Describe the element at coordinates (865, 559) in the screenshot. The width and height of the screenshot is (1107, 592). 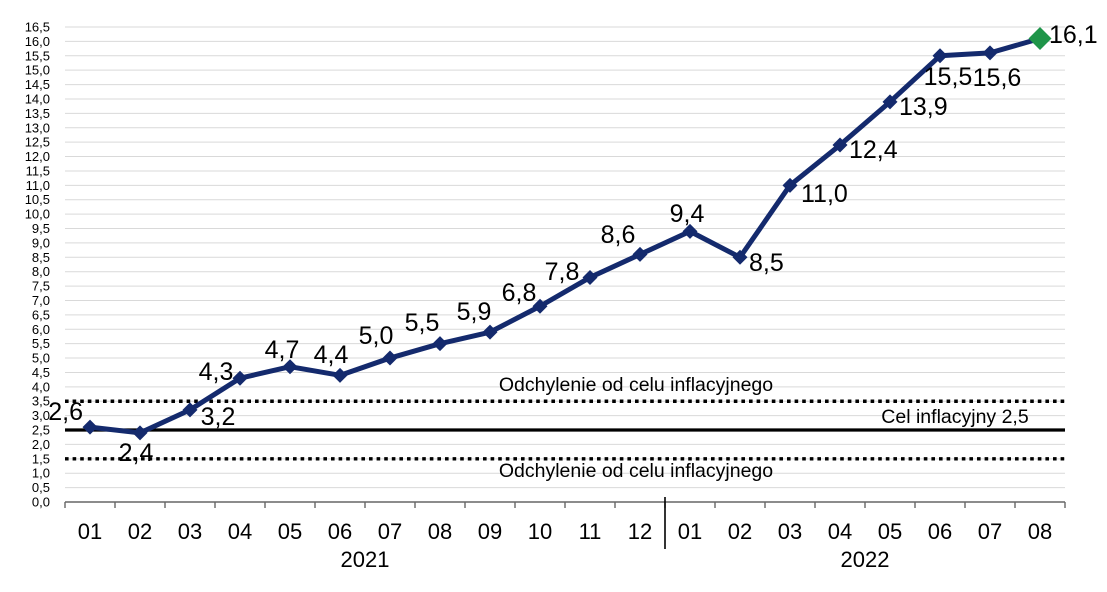
I see `x-axis-year-label: 2022` at that location.